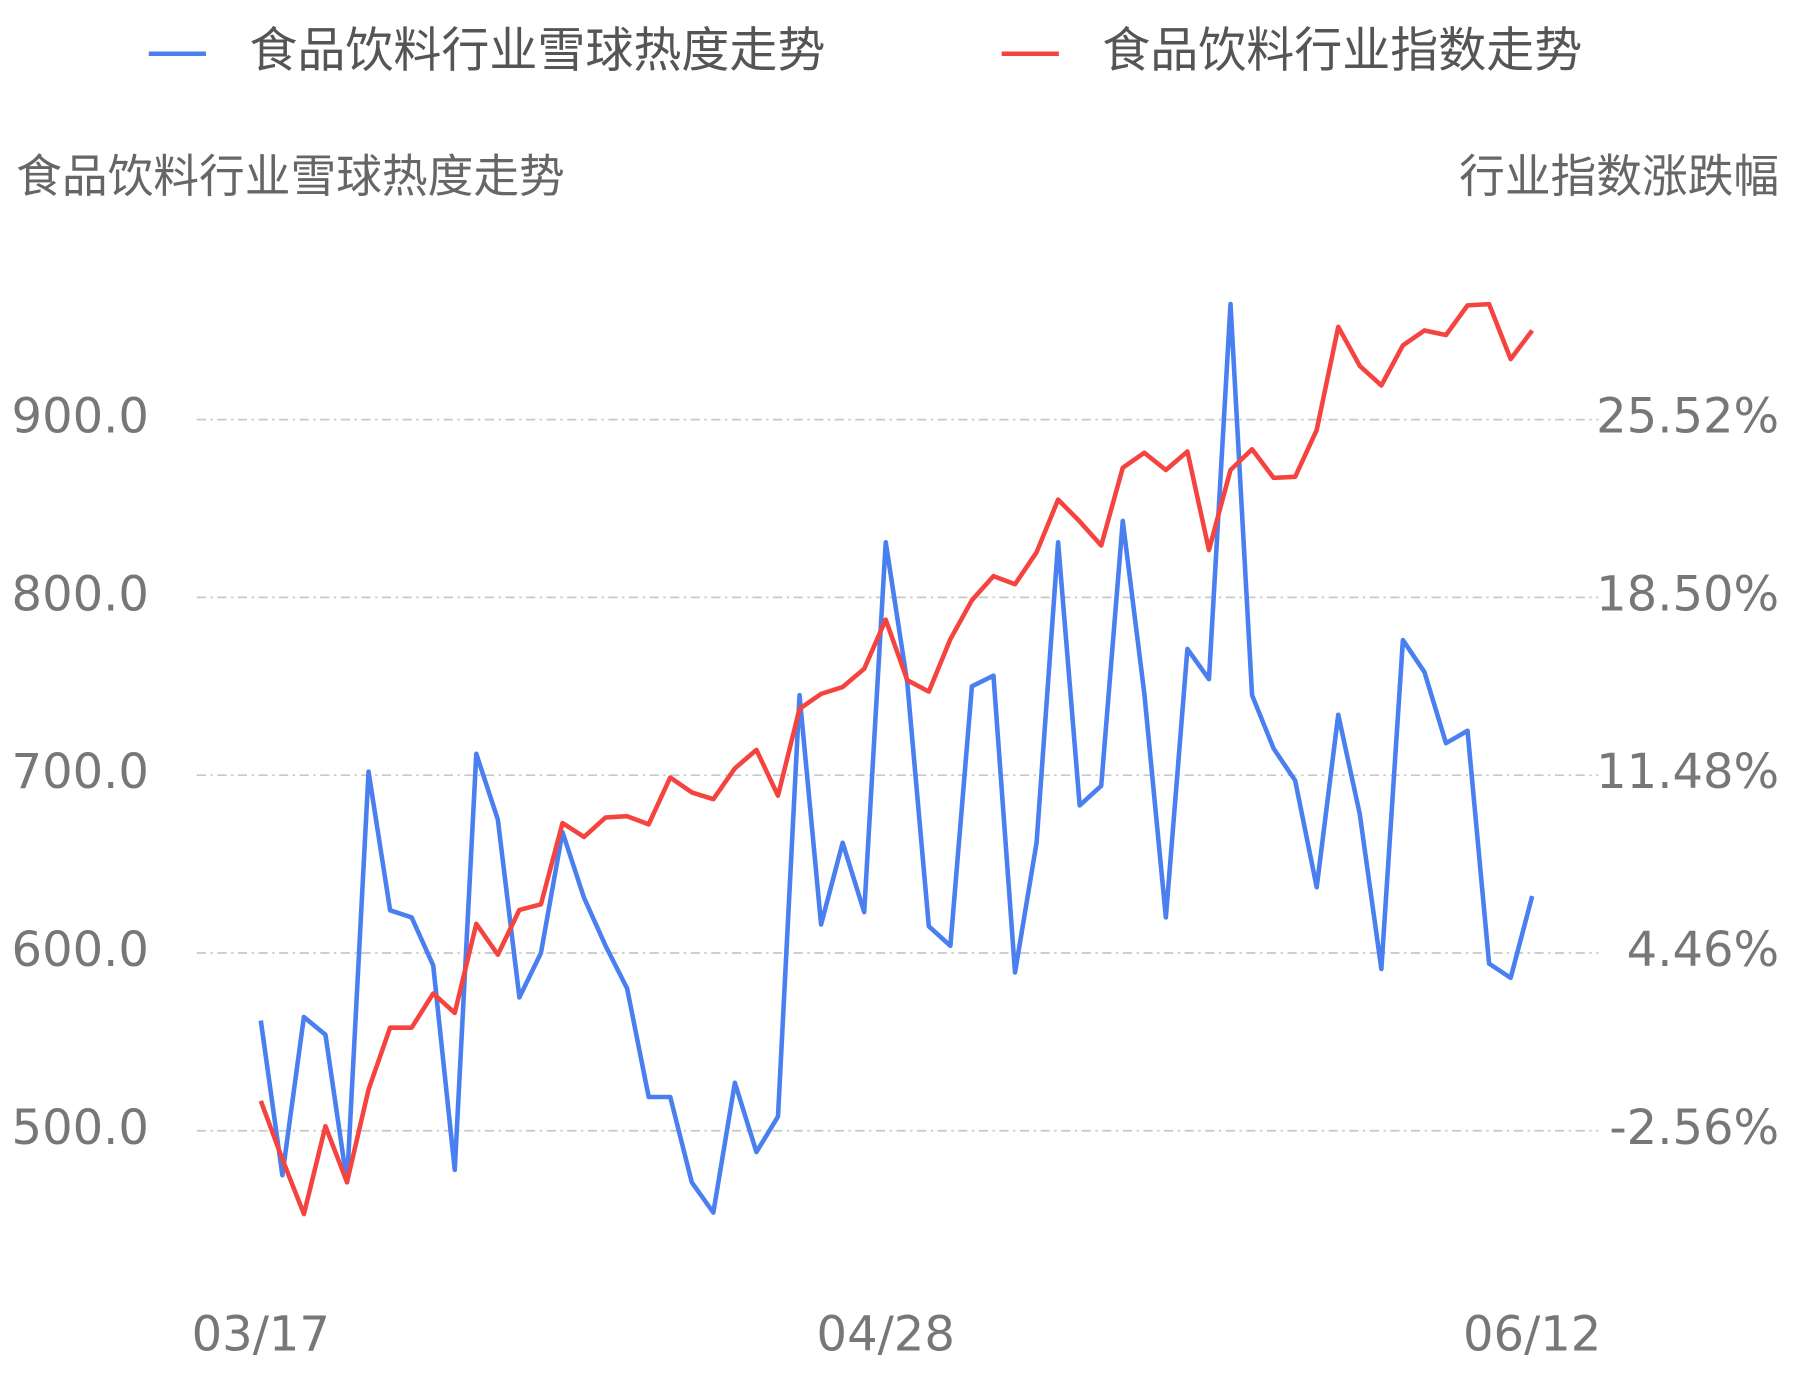  What do you see at coordinates (537, 51) in the screenshot?
I see `legend-label: 食品饮料行业雪球热度走势` at bounding box center [537, 51].